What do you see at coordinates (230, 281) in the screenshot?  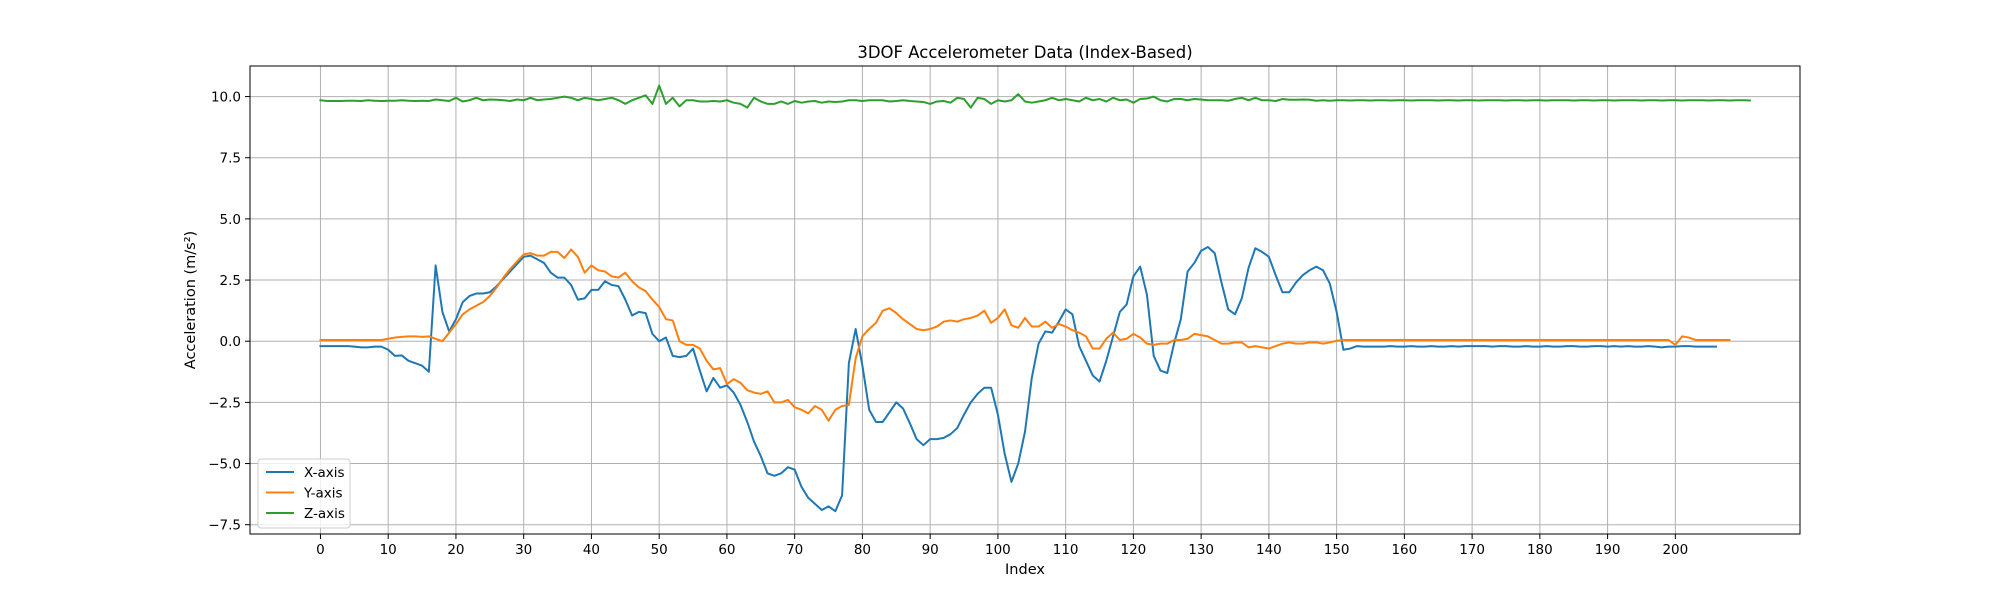 I see `y-tick-label: 2.5` at bounding box center [230, 281].